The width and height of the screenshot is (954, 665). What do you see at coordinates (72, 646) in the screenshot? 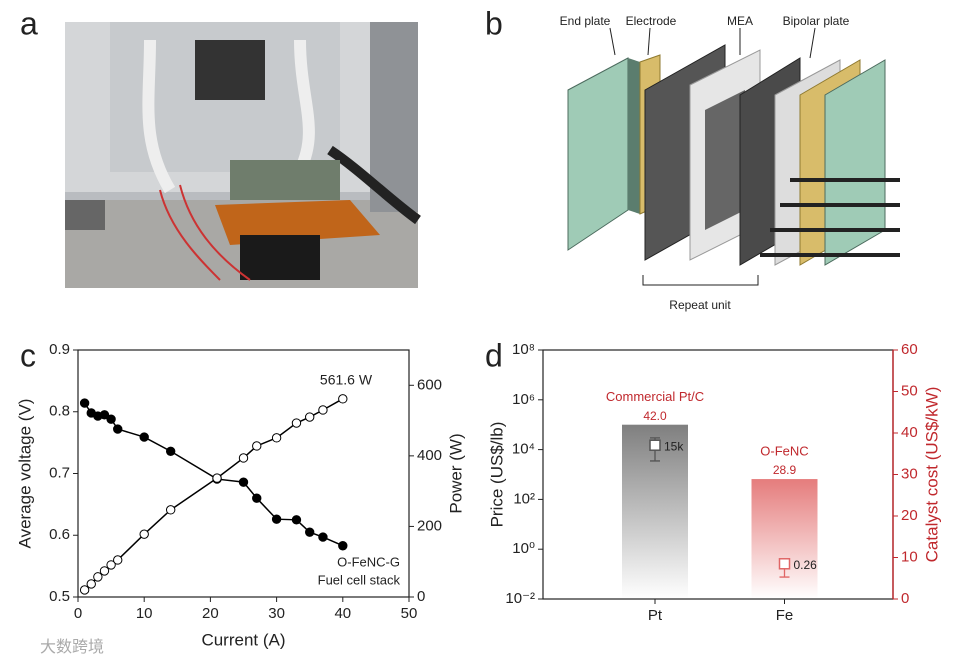
I see `watermark: 大数跨境` at bounding box center [72, 646].